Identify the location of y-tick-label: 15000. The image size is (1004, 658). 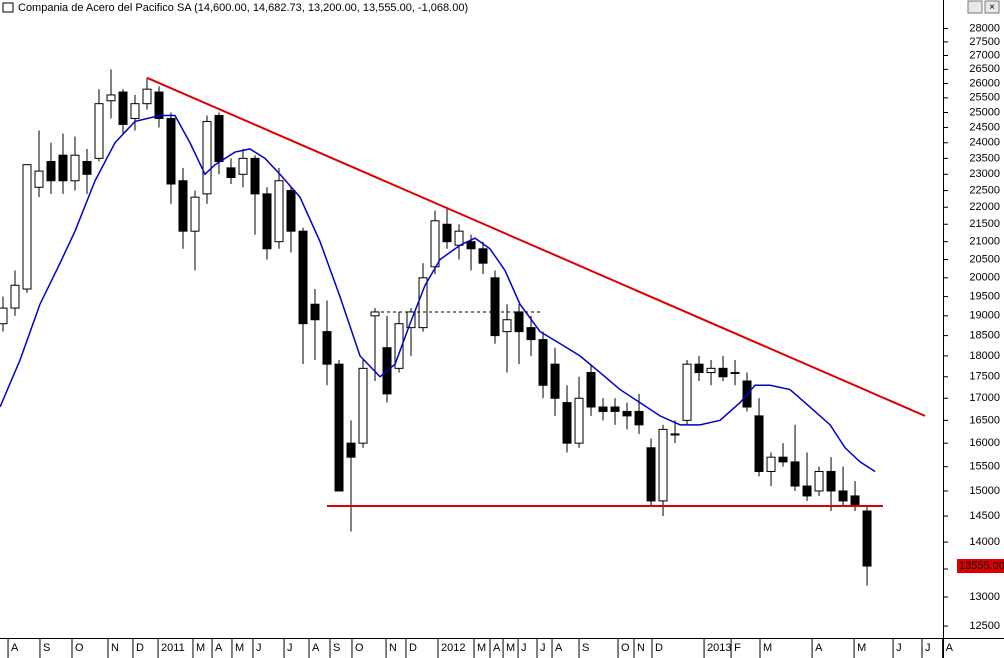
(984, 491).